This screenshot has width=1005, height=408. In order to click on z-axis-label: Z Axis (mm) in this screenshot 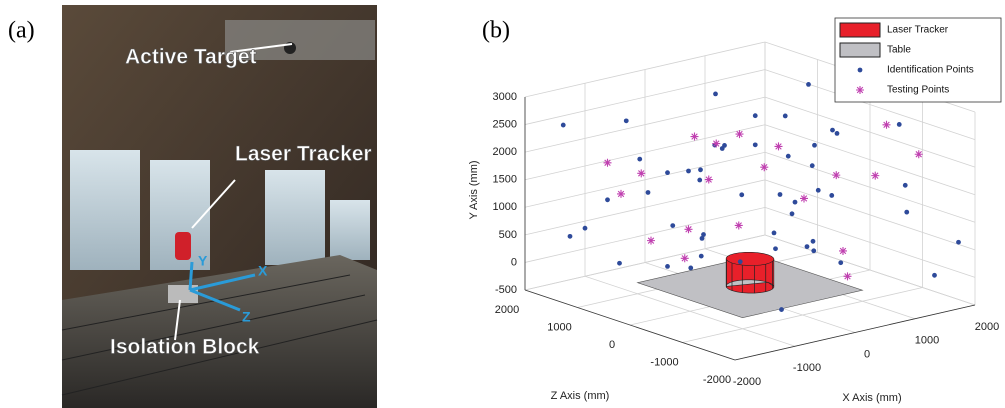, I will do `click(580, 396)`.